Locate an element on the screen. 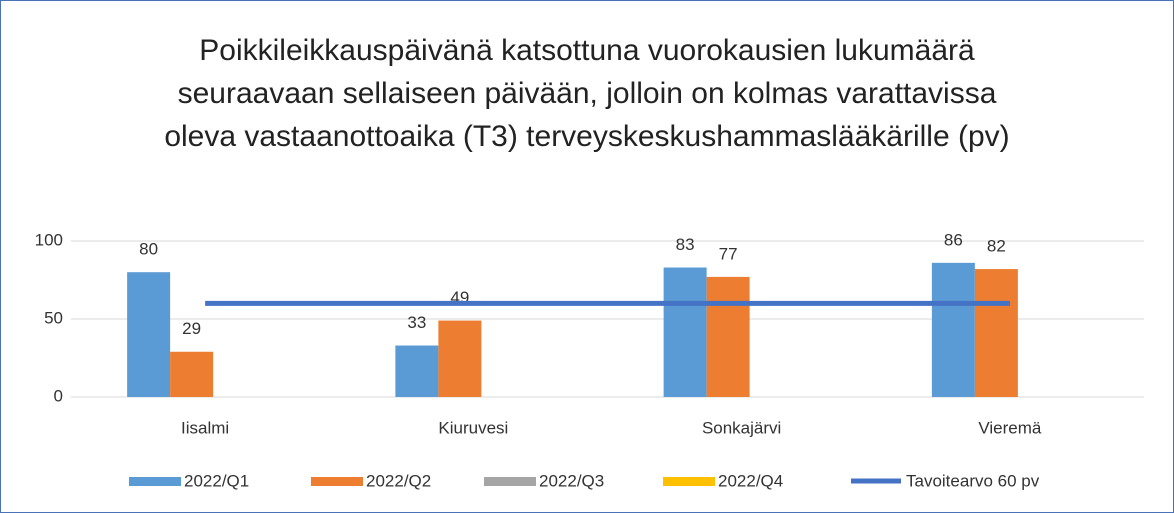 The height and width of the screenshot is (513, 1174). legend-label: Tavoitearvo 60 pv is located at coordinates (973, 480).